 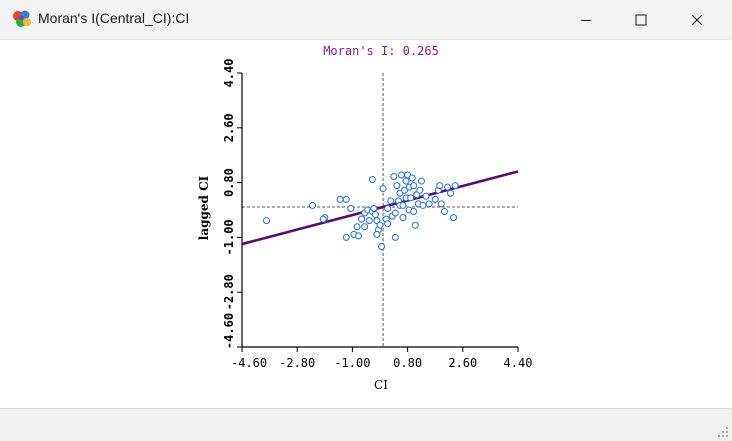 I want to click on maximize-icon, so click(x=641, y=20).